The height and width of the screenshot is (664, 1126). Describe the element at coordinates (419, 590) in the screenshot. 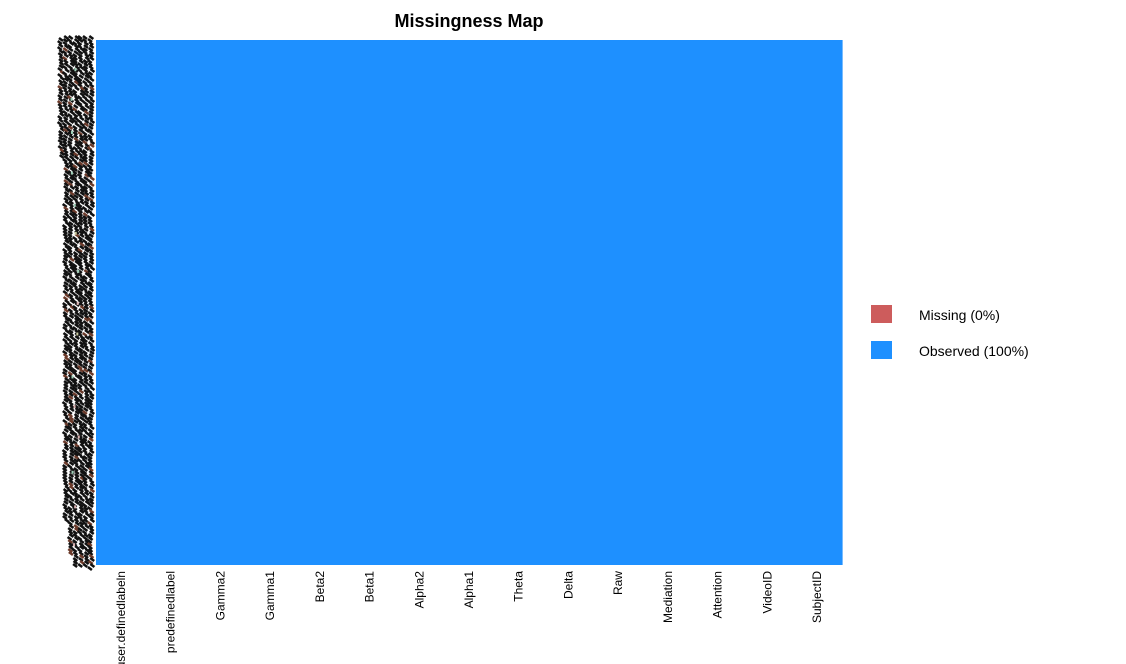

I see `x-tick-label: Alpha2` at that location.